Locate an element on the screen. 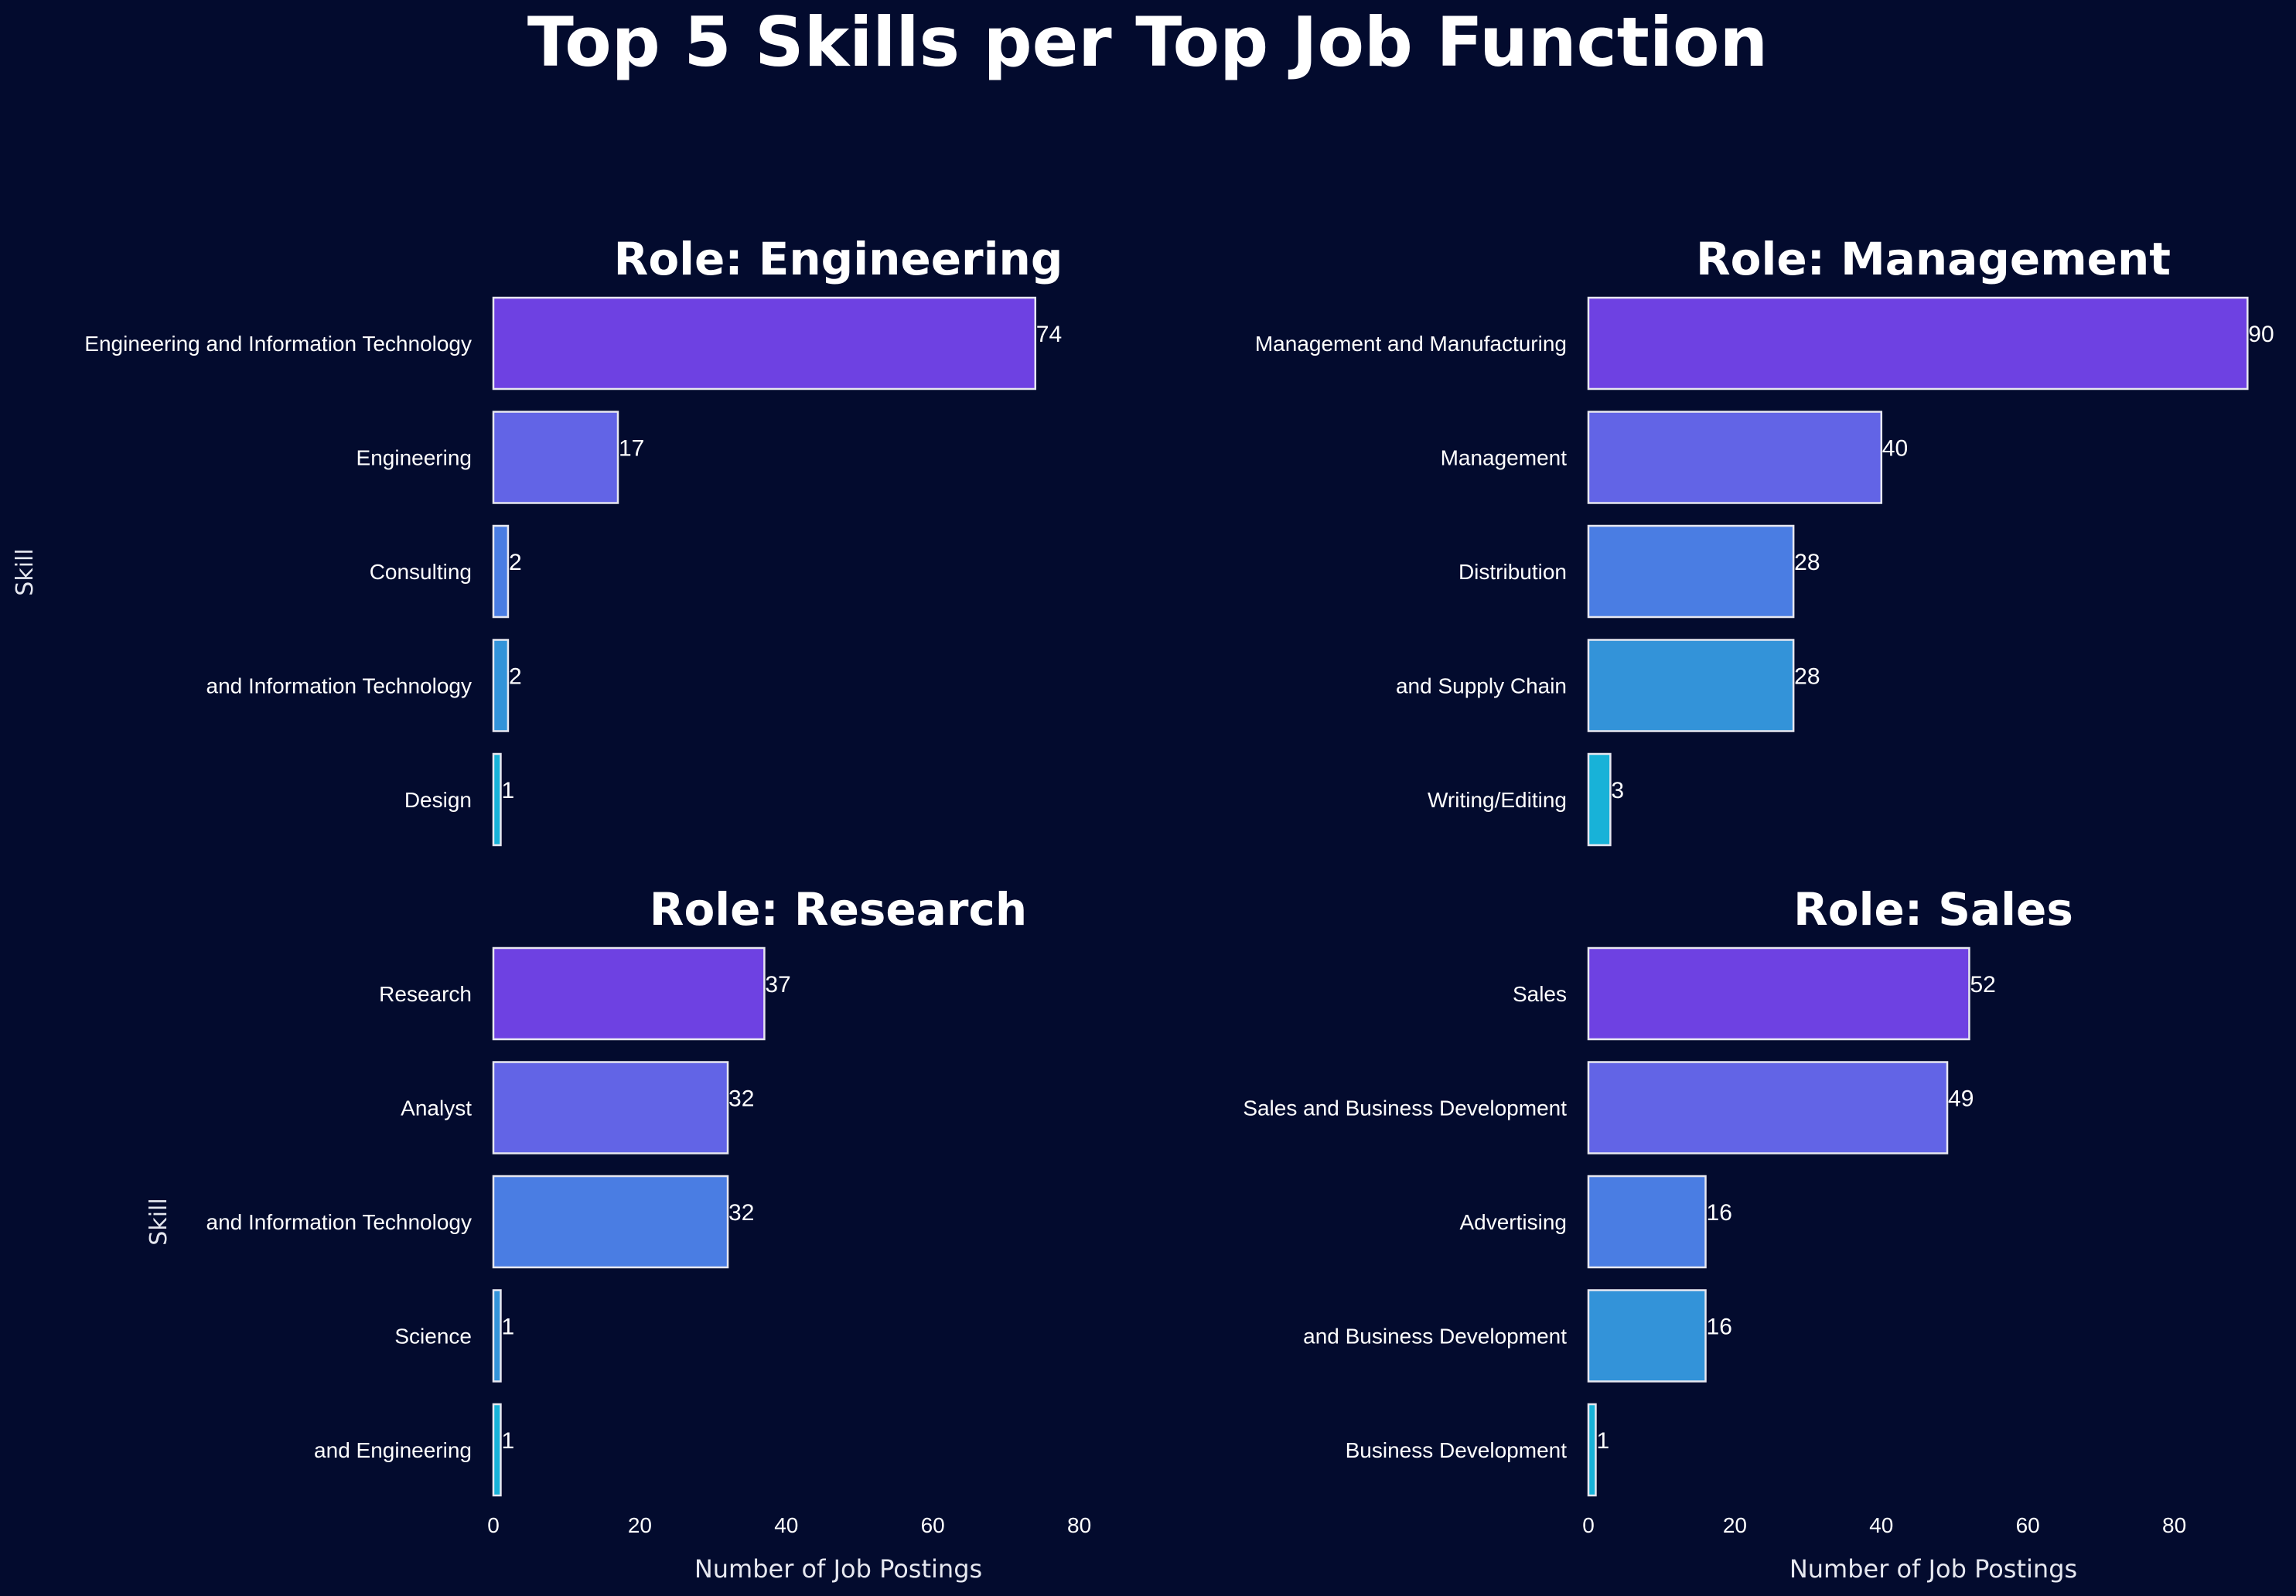  bar-value-label: 90 is located at coordinates (2261, 334).